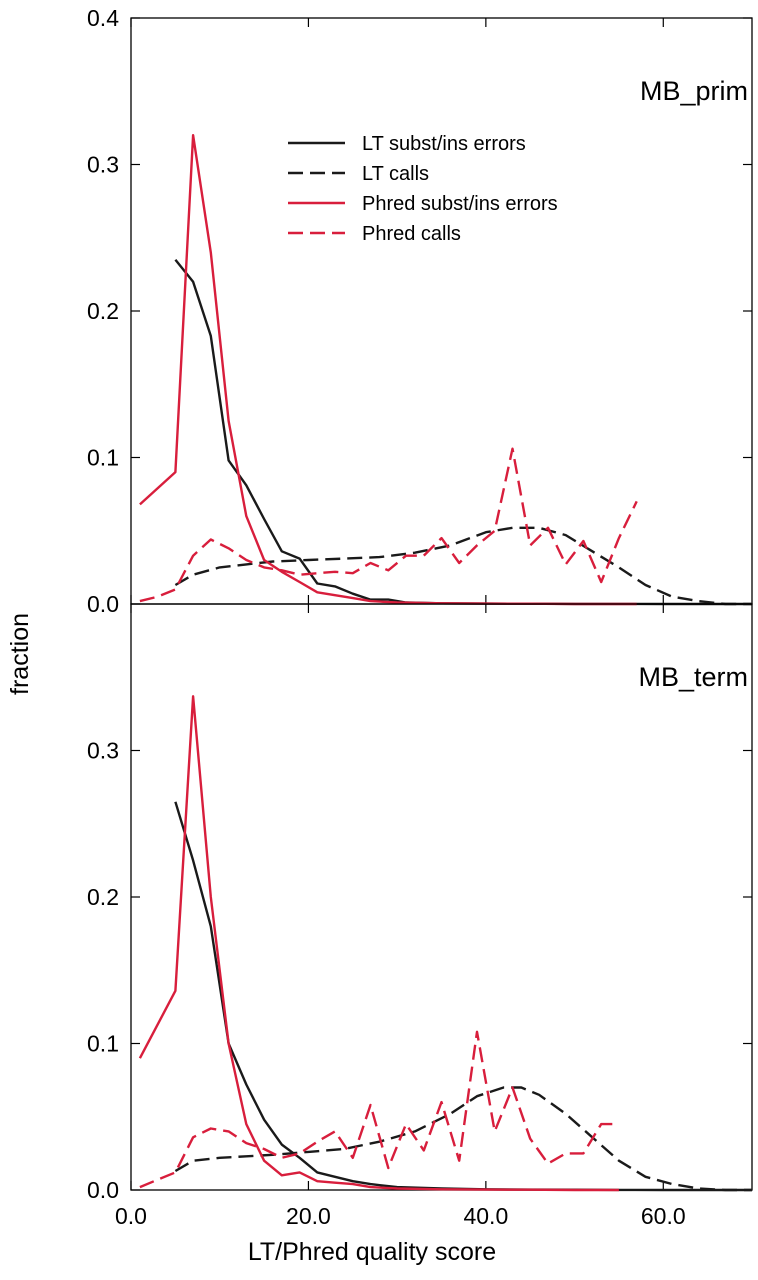 Image resolution: width=758 pixels, height=1280 pixels. What do you see at coordinates (460, 204) in the screenshot?
I see `legend-label: Phred subst/ins errors` at bounding box center [460, 204].